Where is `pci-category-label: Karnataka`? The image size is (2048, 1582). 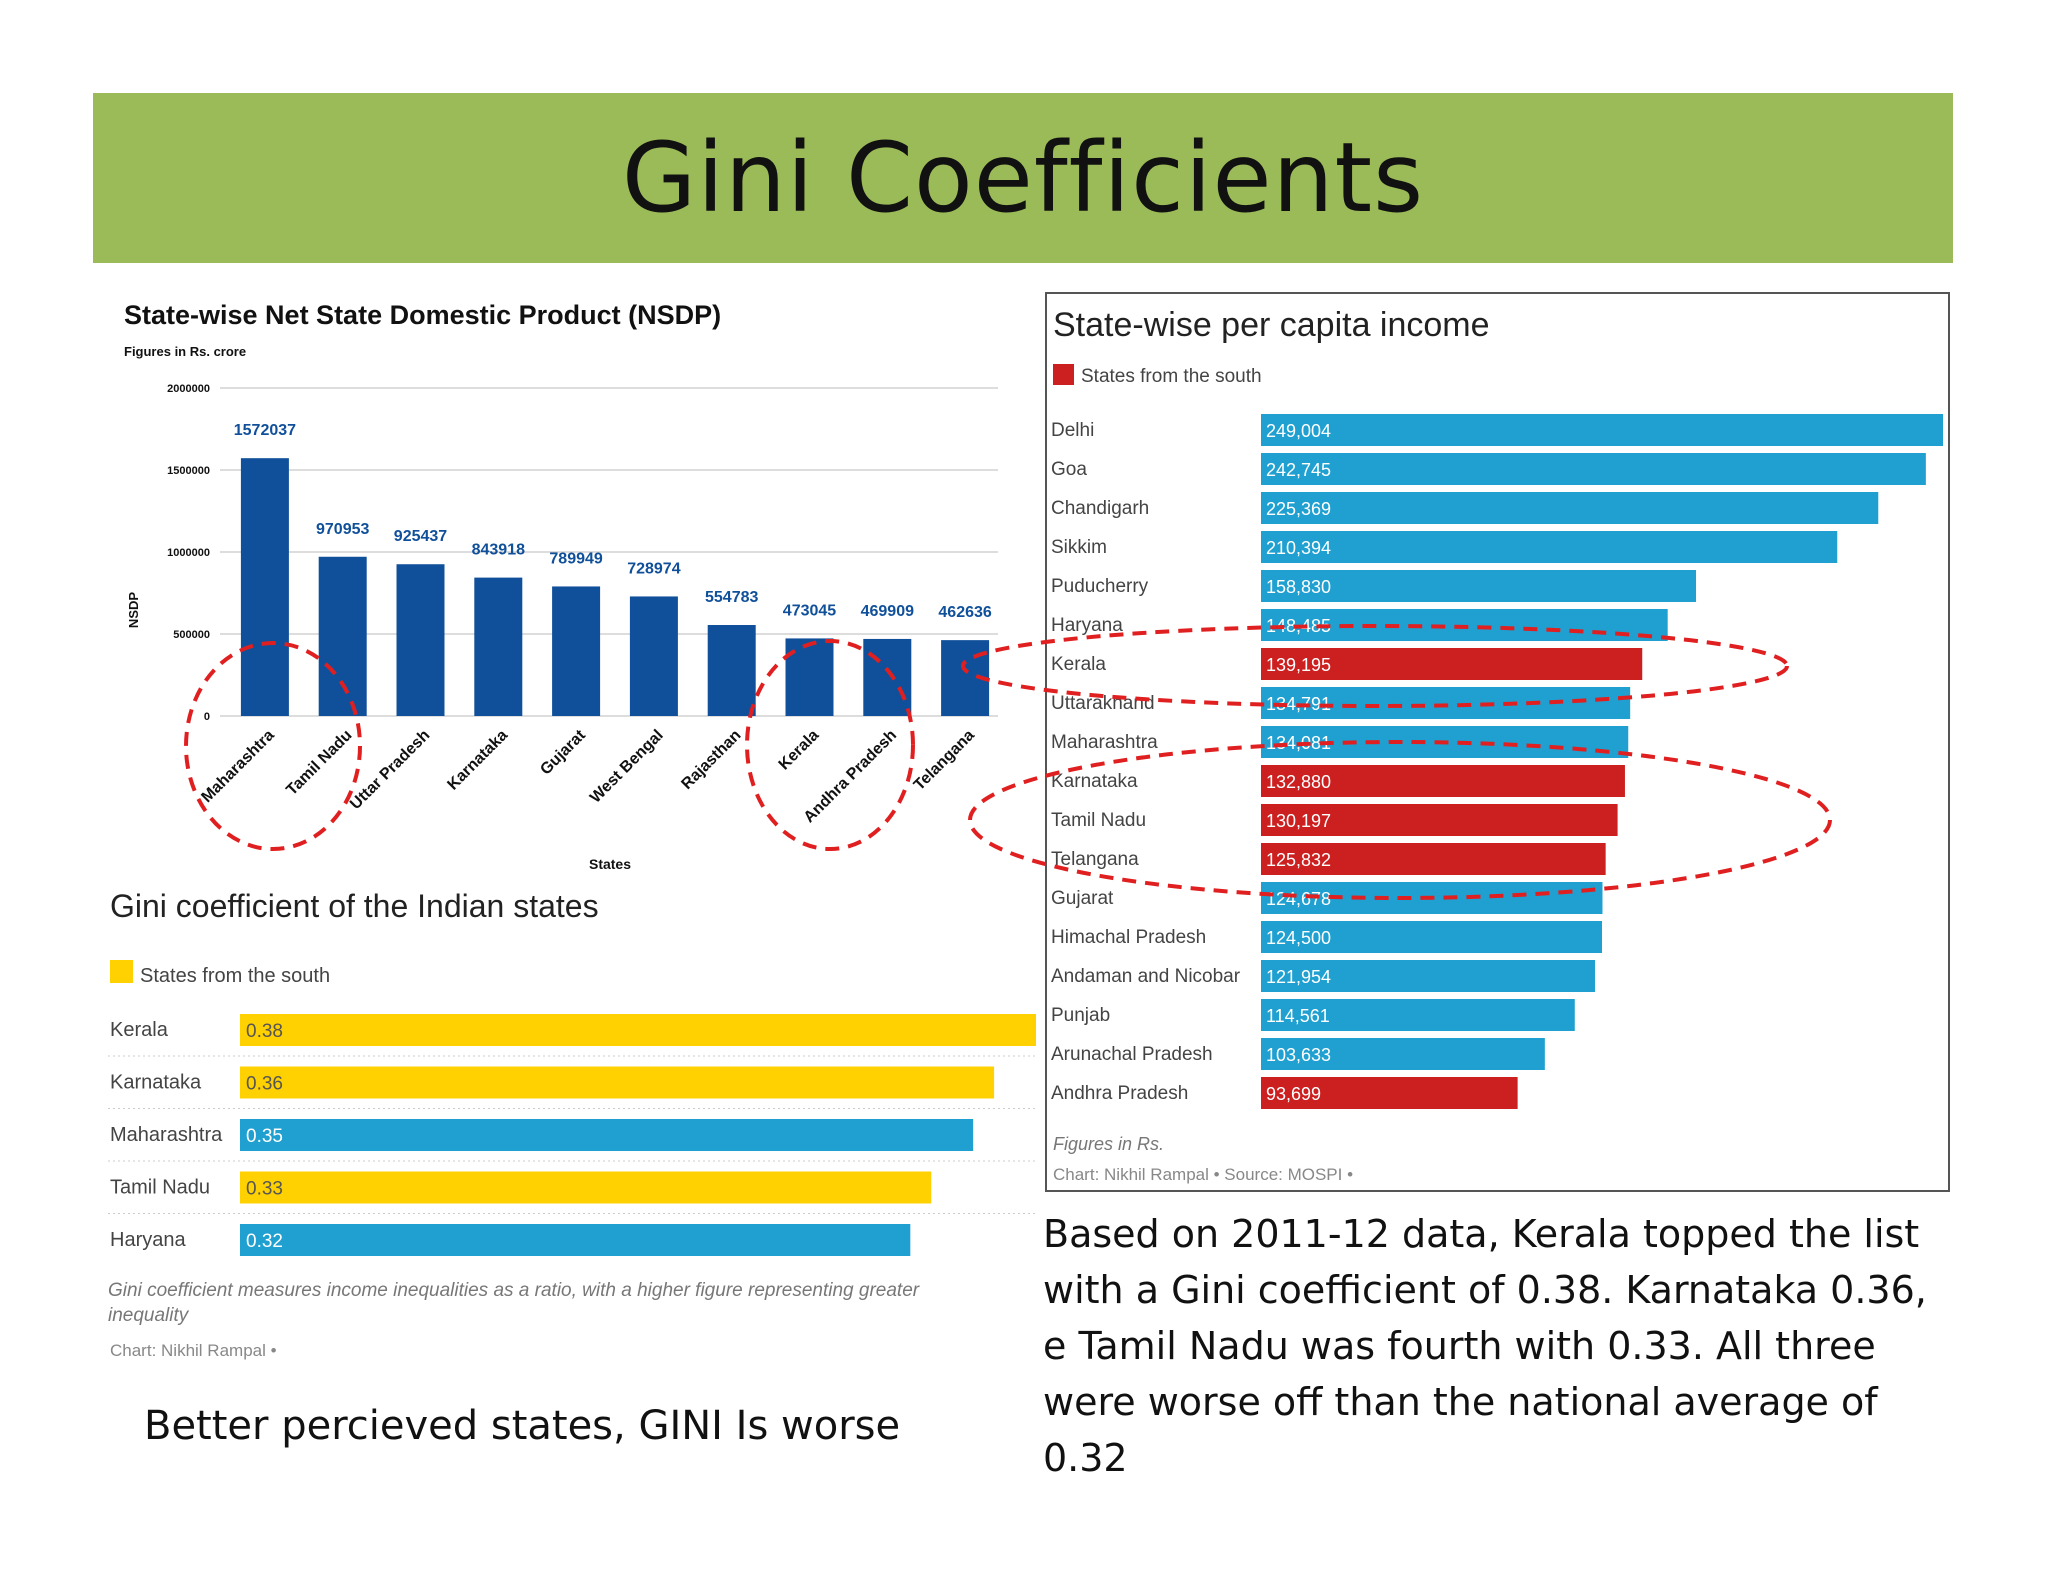 pci-category-label: Karnataka is located at coordinates (1094, 781).